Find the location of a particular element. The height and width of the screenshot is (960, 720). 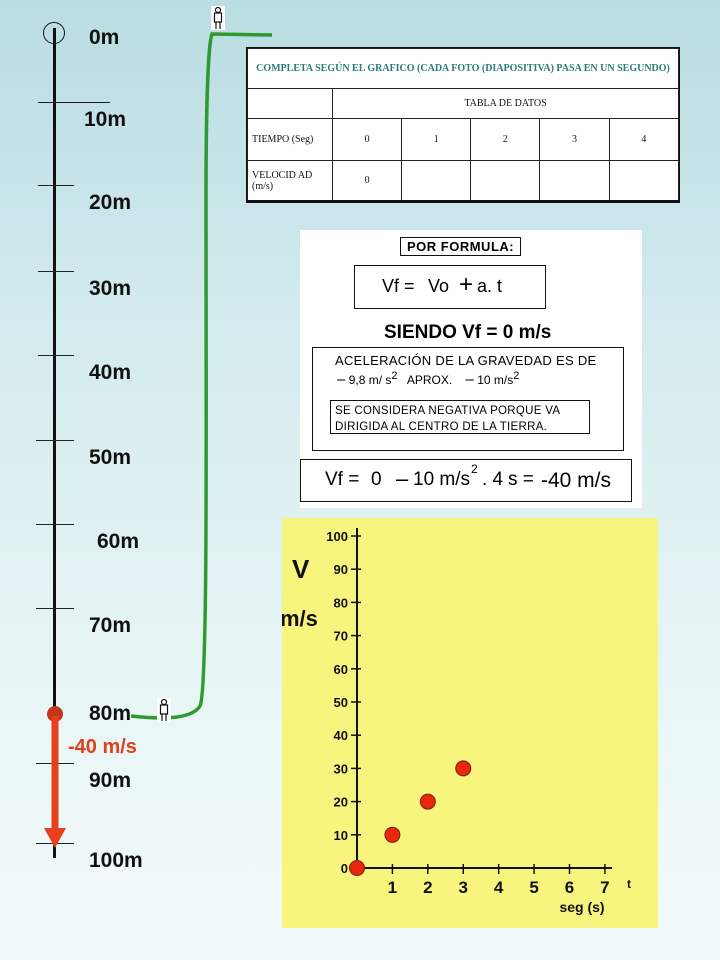

time-cell: 0 is located at coordinates (367, 140).